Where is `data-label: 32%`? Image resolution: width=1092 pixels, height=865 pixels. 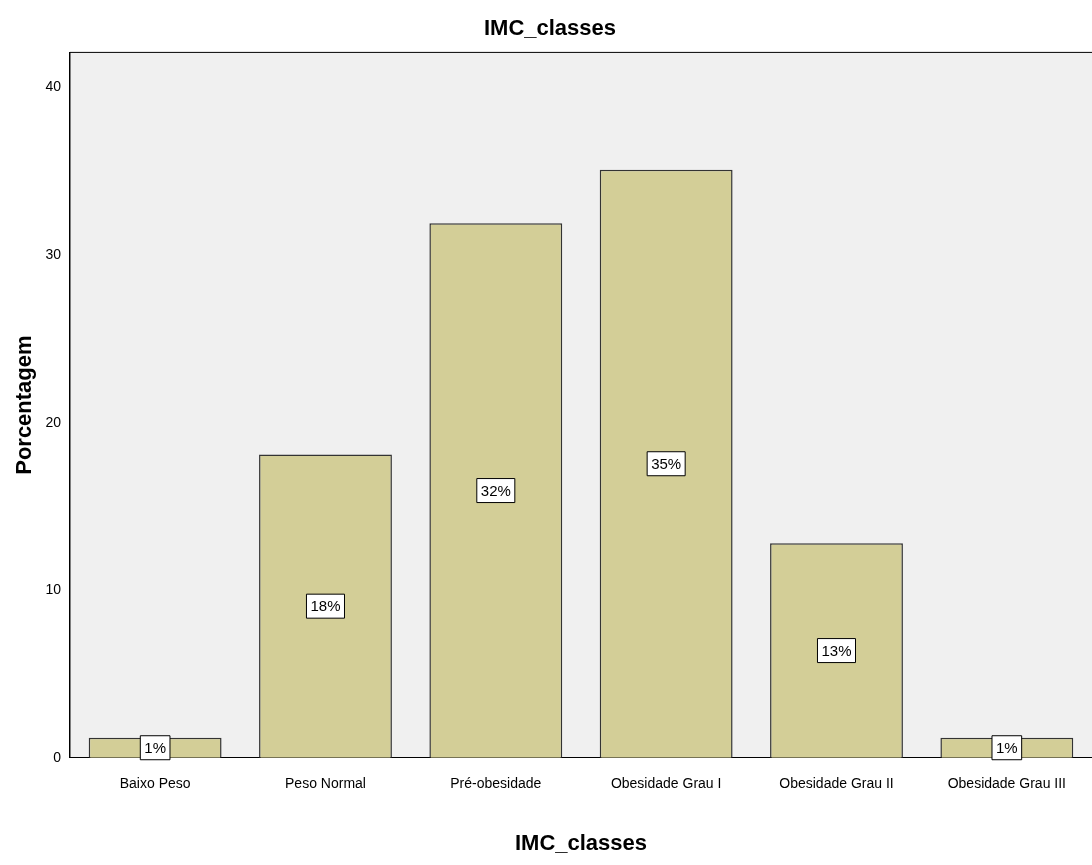
data-label: 32% is located at coordinates (495, 490).